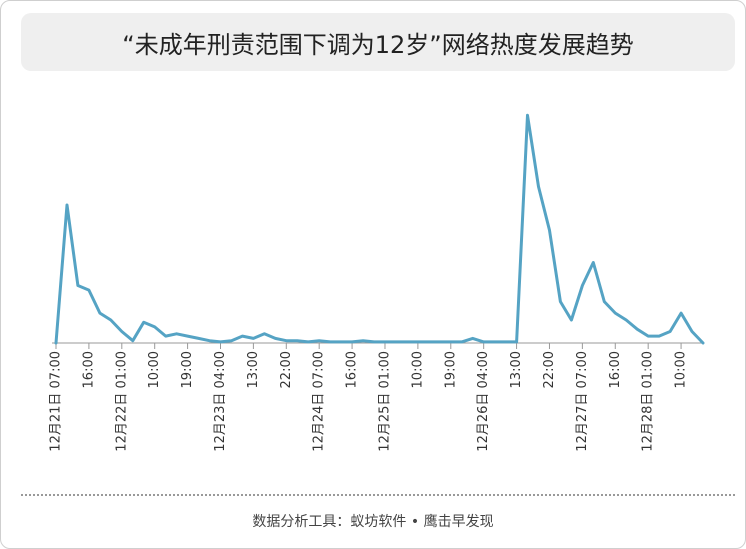 The width and height of the screenshot is (746, 549). What do you see at coordinates (319, 401) in the screenshot?
I see `x-tick-label: 12月24日 07:00` at bounding box center [319, 401].